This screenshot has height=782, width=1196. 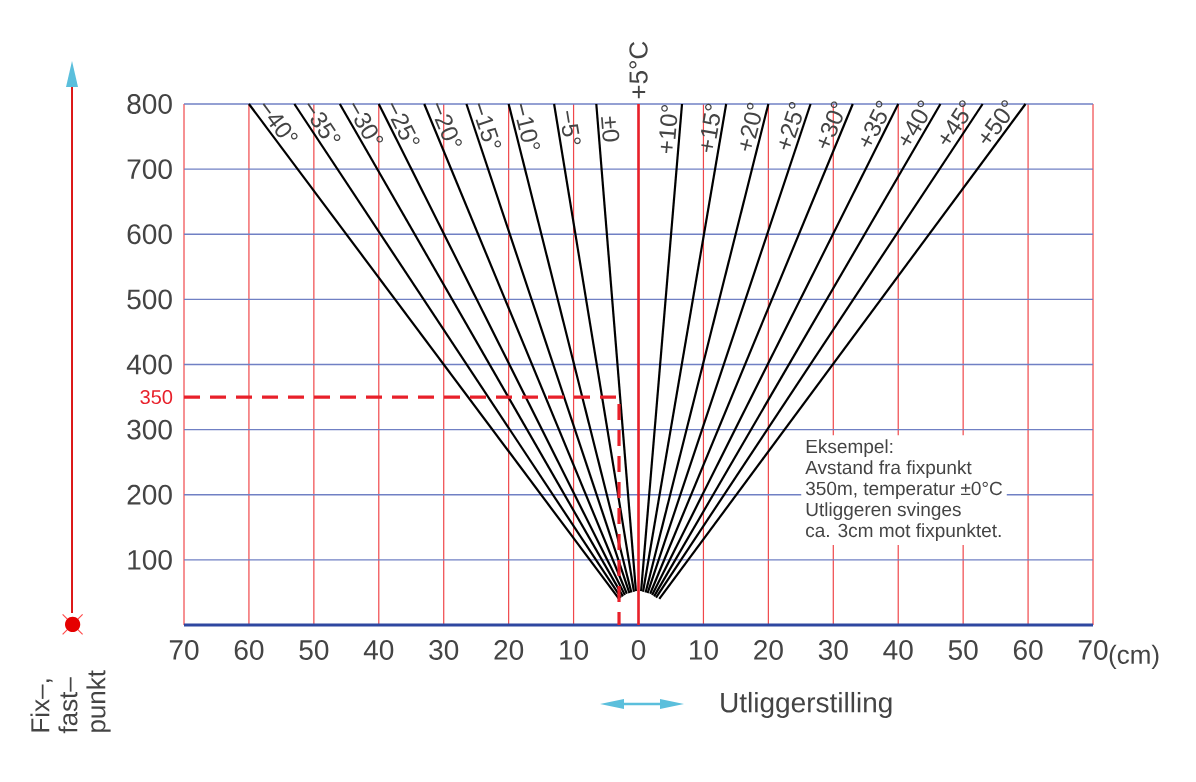 I want to click on y-tick-label: 800, so click(x=149, y=104).